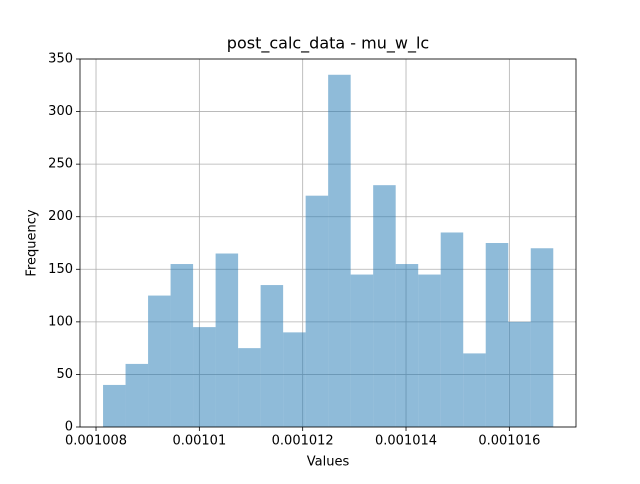 Image resolution: width=640 pixels, height=484 pixels. What do you see at coordinates (60, 164) in the screenshot?
I see `y-tick-label: 250` at bounding box center [60, 164].